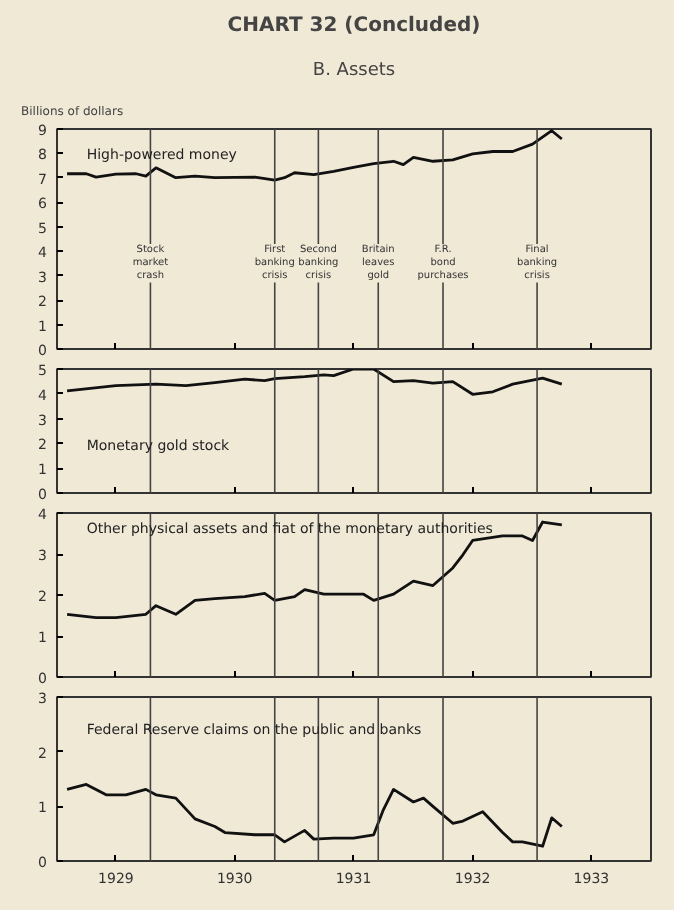 The image size is (674, 910). What do you see at coordinates (354, 26) in the screenshot?
I see `chart-title: CHART 32 (Concluded)` at bounding box center [354, 26].